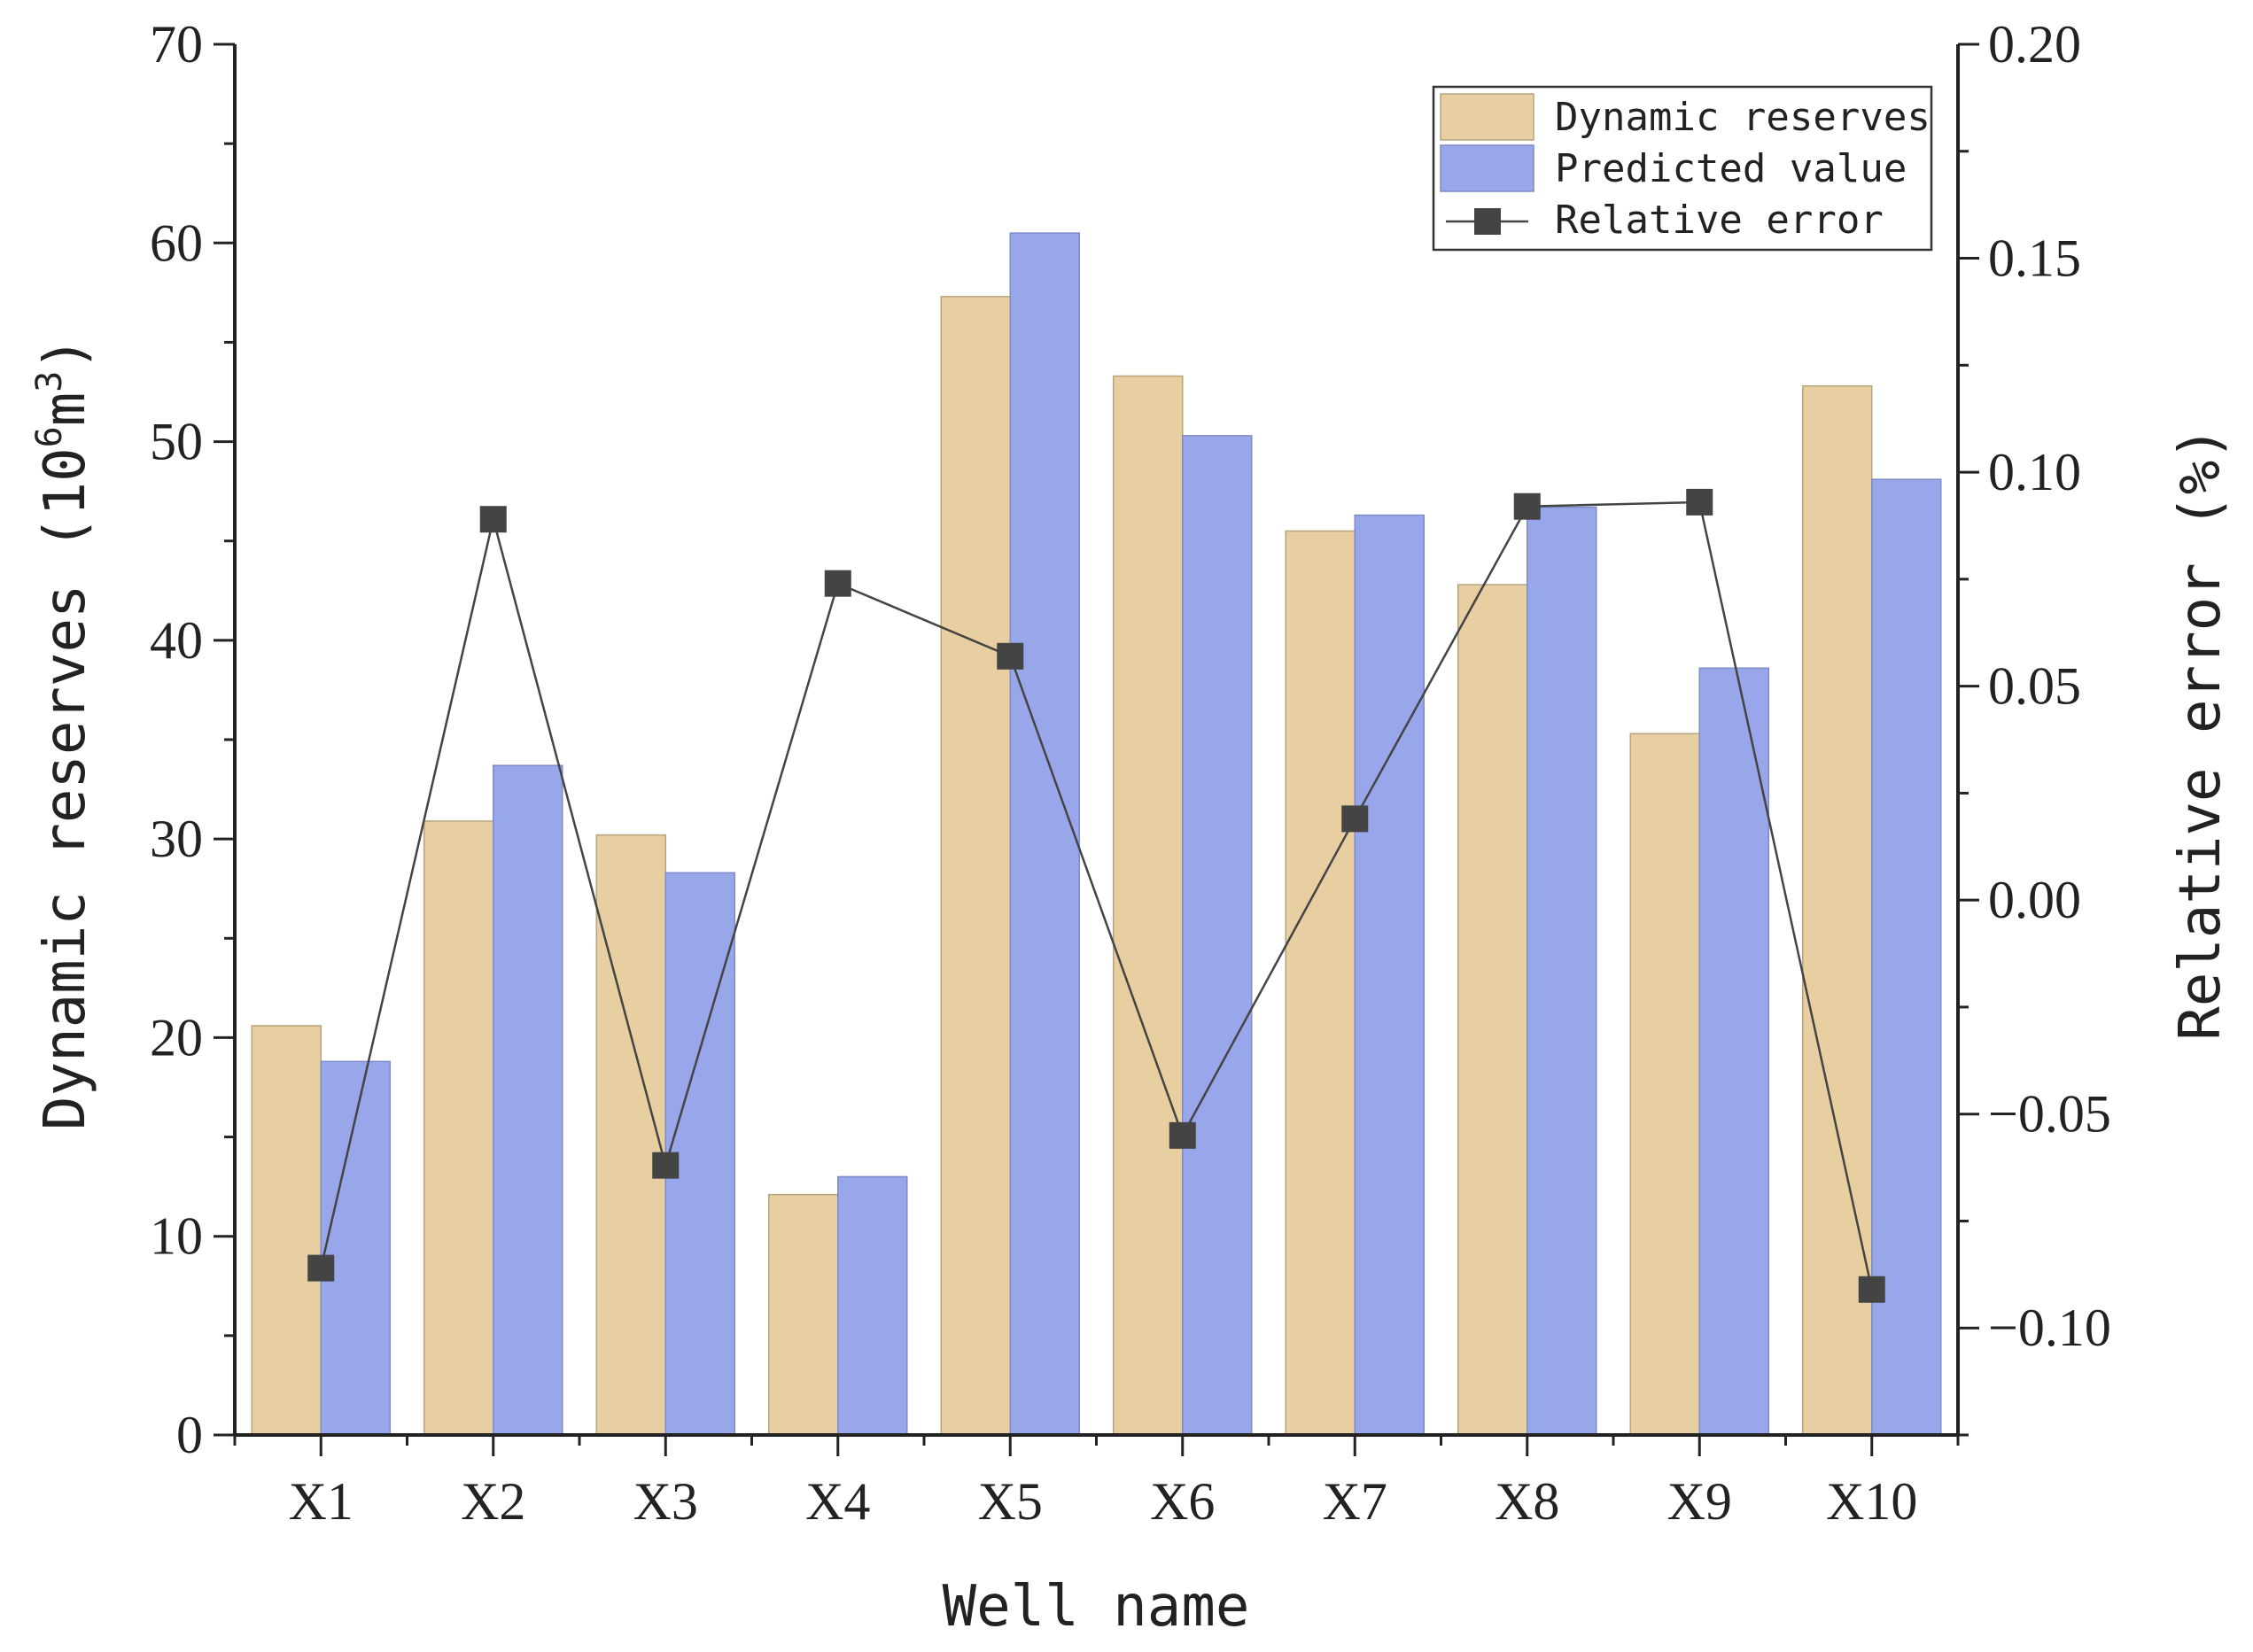  What do you see at coordinates (1527, 506) in the screenshot?
I see `relative-error-marker-x8` at bounding box center [1527, 506].